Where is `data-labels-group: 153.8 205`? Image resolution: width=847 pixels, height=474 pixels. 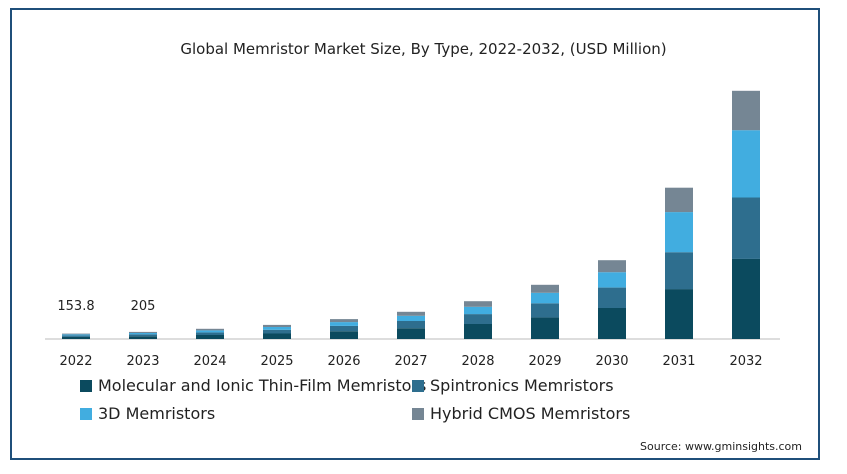 data-labels-group: 153.8 205 is located at coordinates (106, 306).